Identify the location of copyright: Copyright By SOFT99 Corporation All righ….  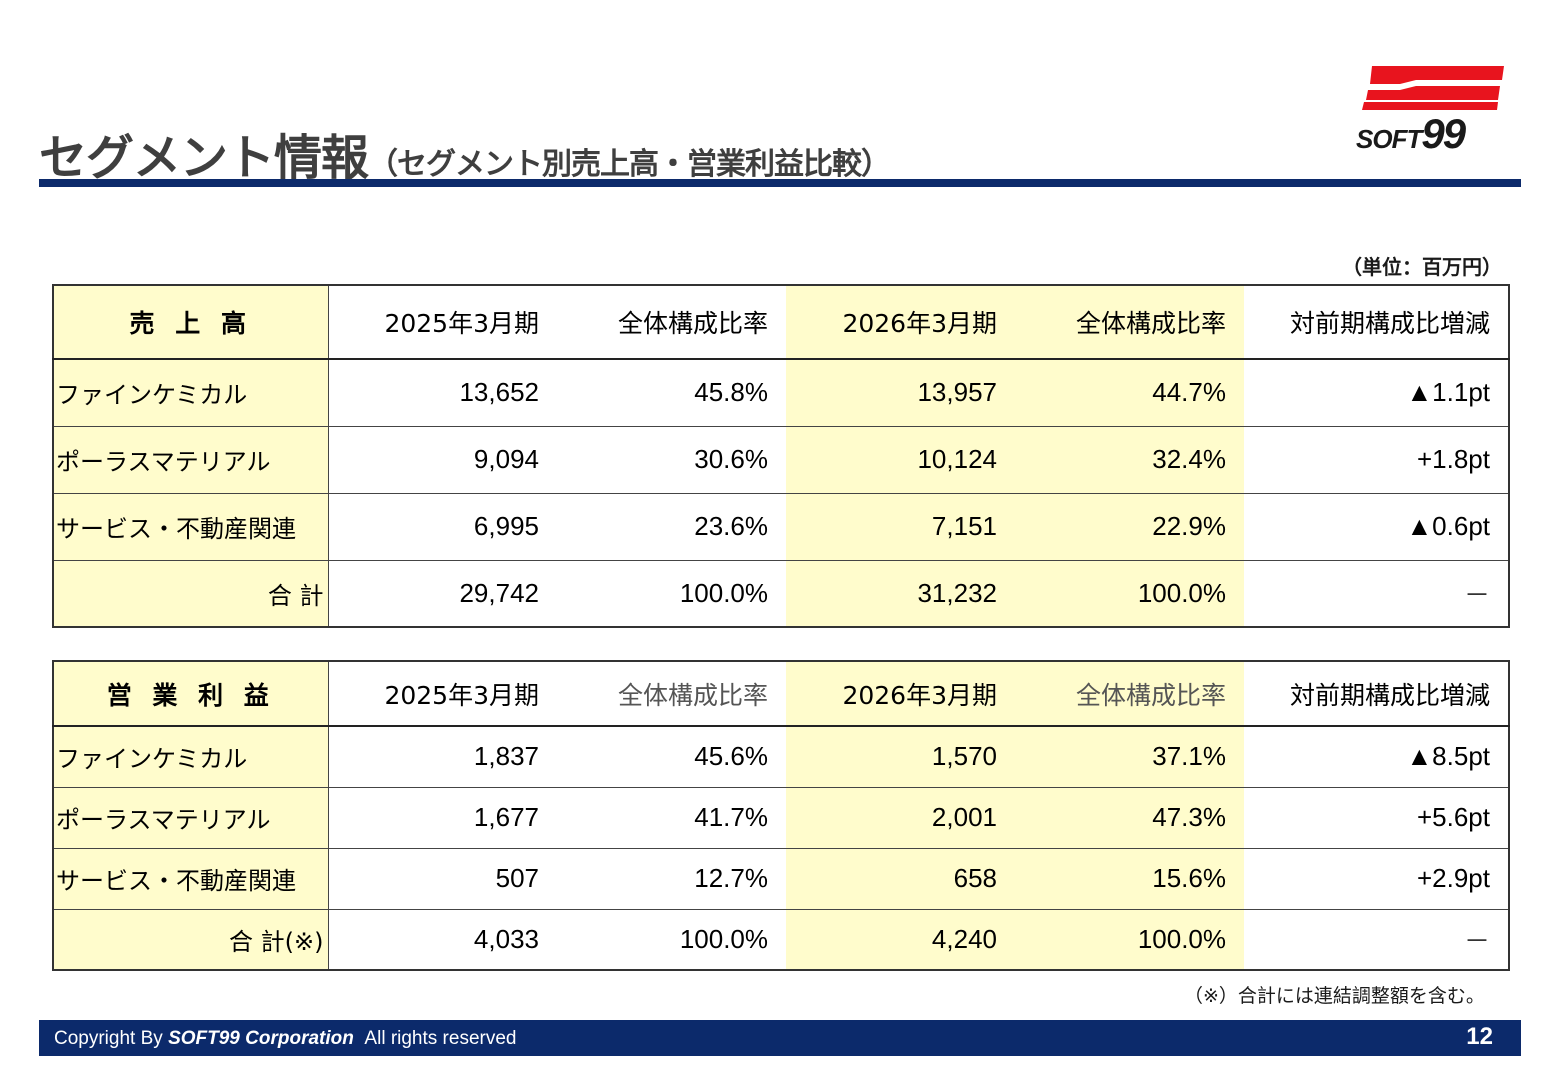
(285, 1039).